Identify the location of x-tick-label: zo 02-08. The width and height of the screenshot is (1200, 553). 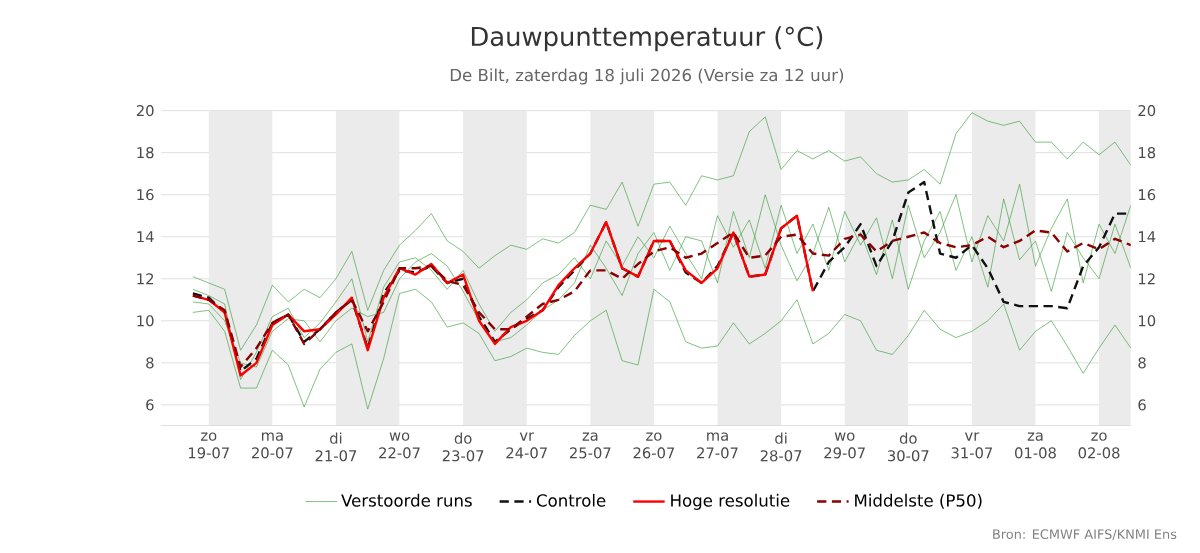
(1099, 445).